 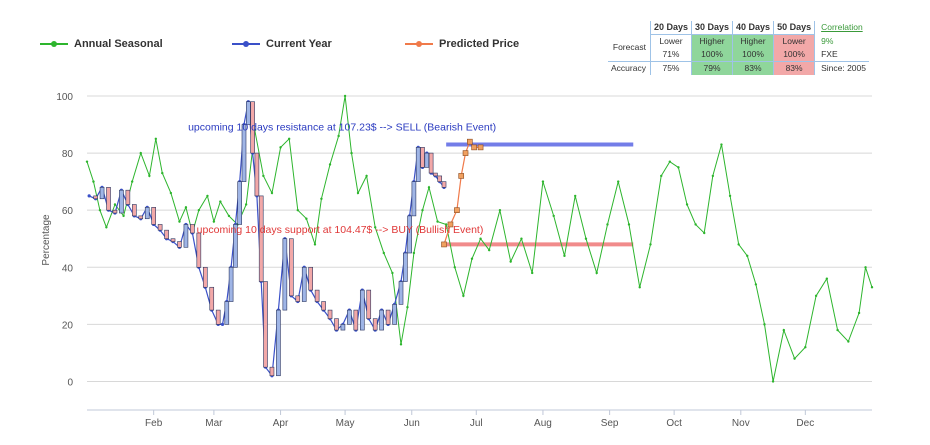 What do you see at coordinates (794, 41) in the screenshot?
I see `forecast-50-dir: Lower` at bounding box center [794, 41].